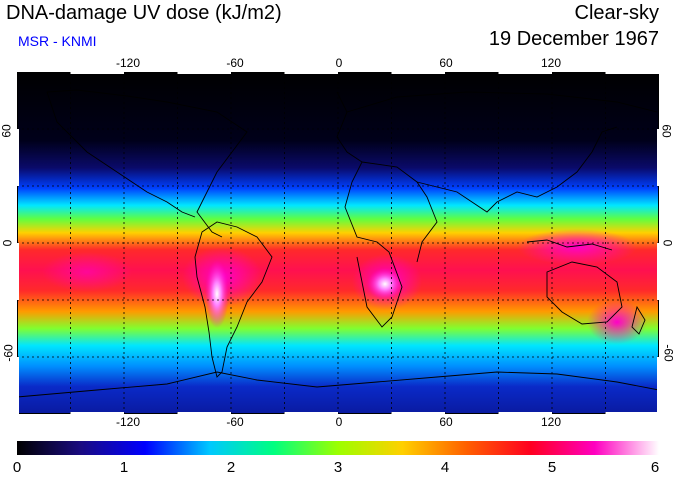 This screenshot has height=480, width=678. What do you see at coordinates (666, 131) in the screenshot?
I see `lat-tick-right: 60` at bounding box center [666, 131].